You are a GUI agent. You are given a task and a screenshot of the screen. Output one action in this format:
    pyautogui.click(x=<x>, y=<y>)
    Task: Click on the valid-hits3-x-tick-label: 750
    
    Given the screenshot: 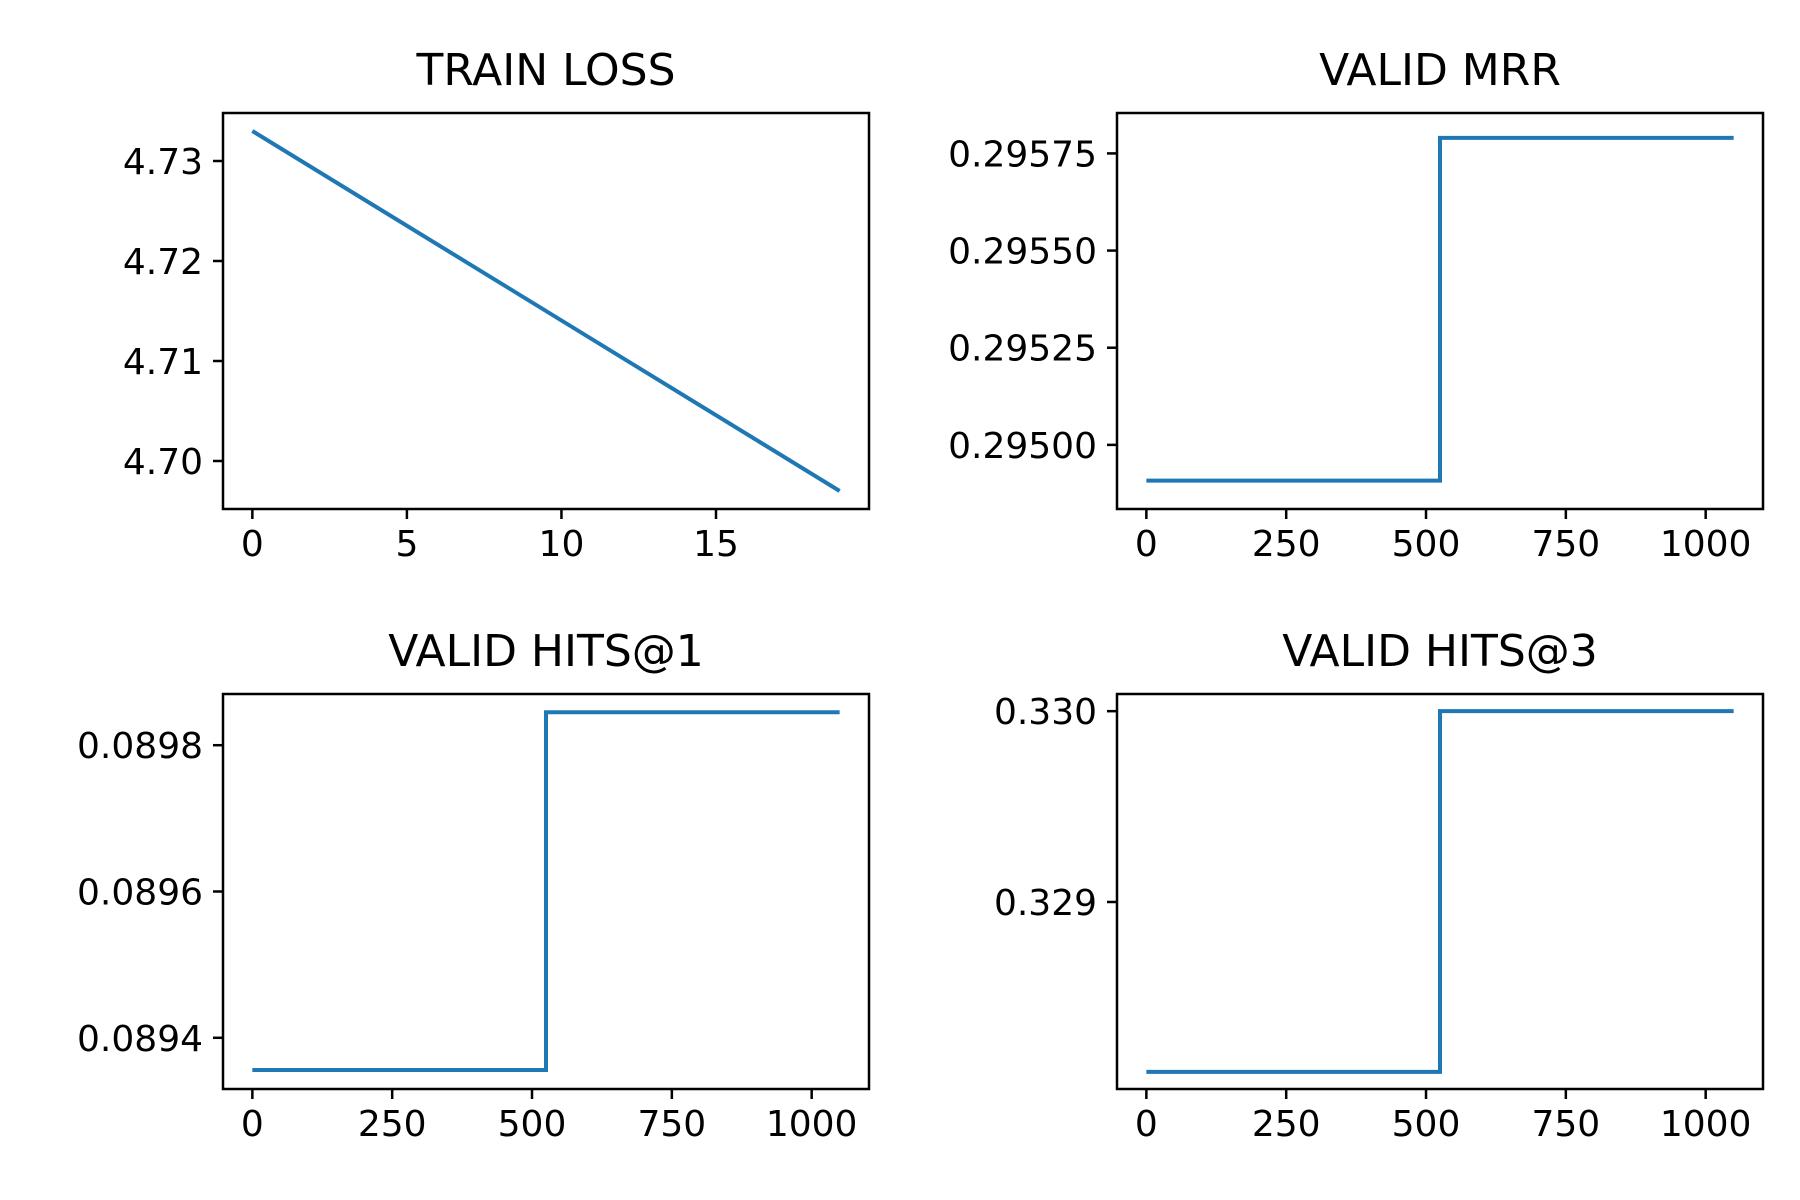 What is the action you would take?
    pyautogui.click(x=1565, y=1124)
    